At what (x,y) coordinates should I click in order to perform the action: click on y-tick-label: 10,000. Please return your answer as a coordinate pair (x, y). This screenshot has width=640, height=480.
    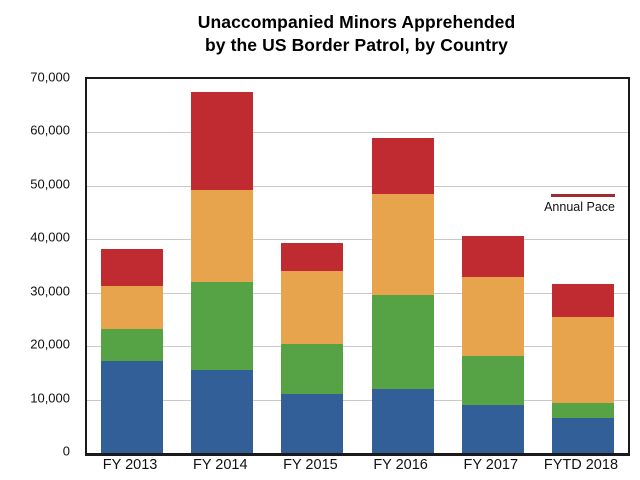
    Looking at the image, I should click on (50, 398).